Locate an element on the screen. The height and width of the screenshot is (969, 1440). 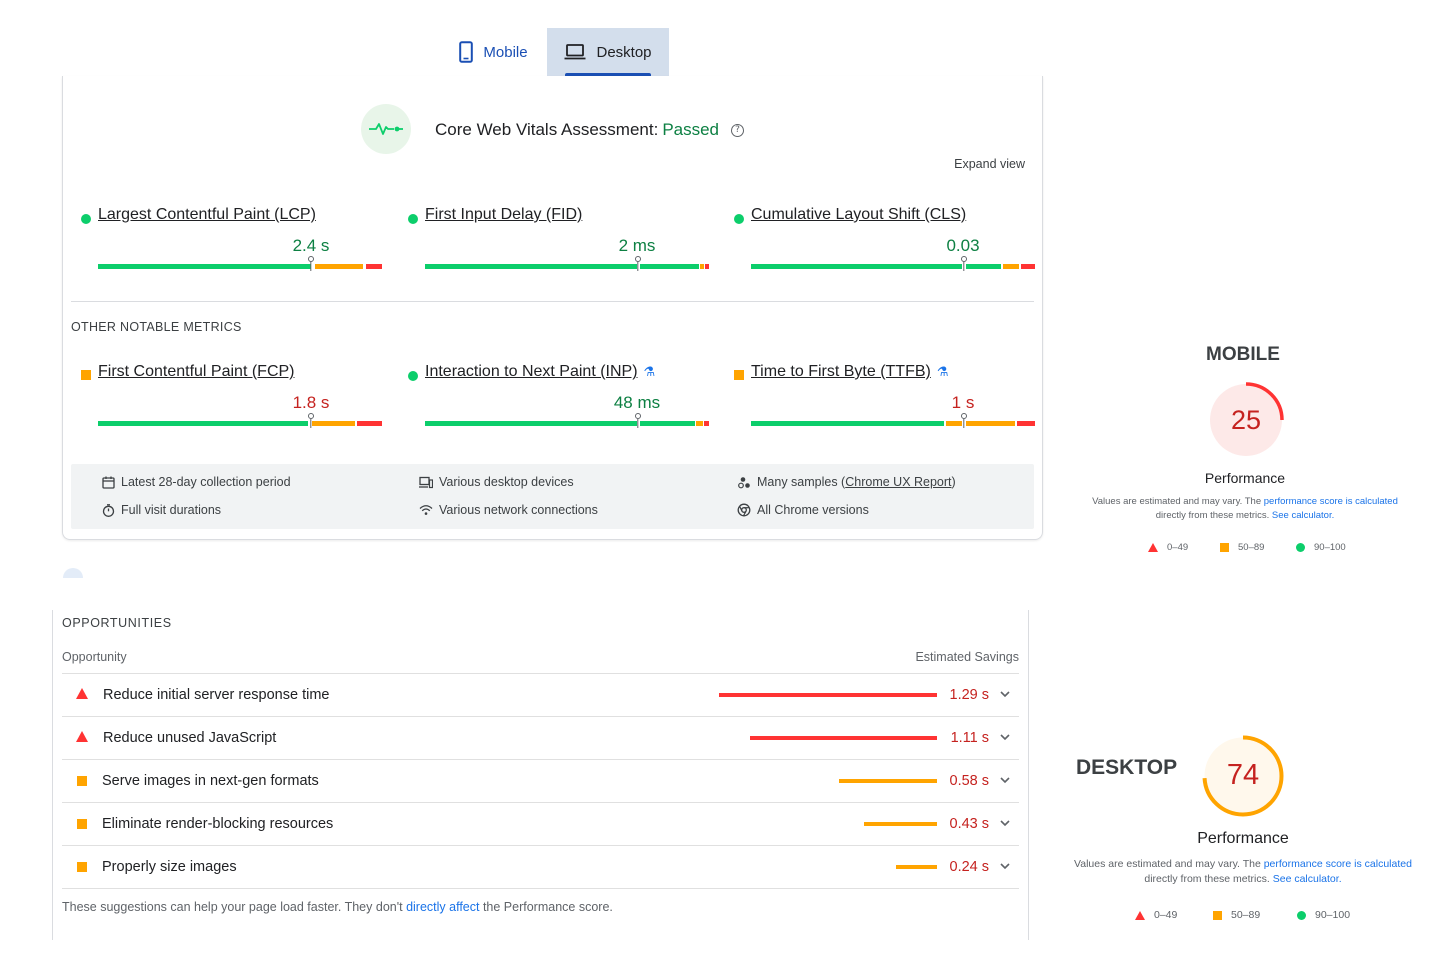
versions-info: All Chrome versions is located at coordinates (803, 510).